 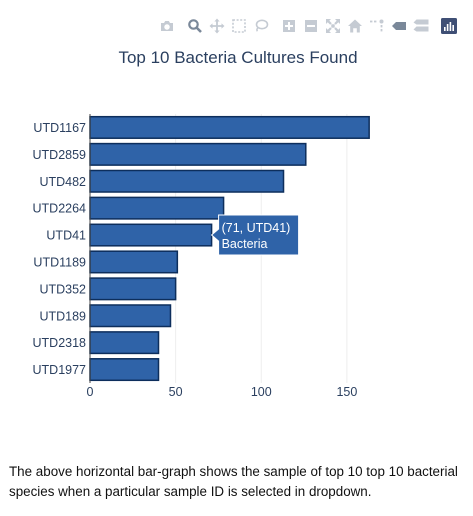 I want to click on hover-tooltip: (71, UTD41) Bacteria, so click(x=255, y=235).